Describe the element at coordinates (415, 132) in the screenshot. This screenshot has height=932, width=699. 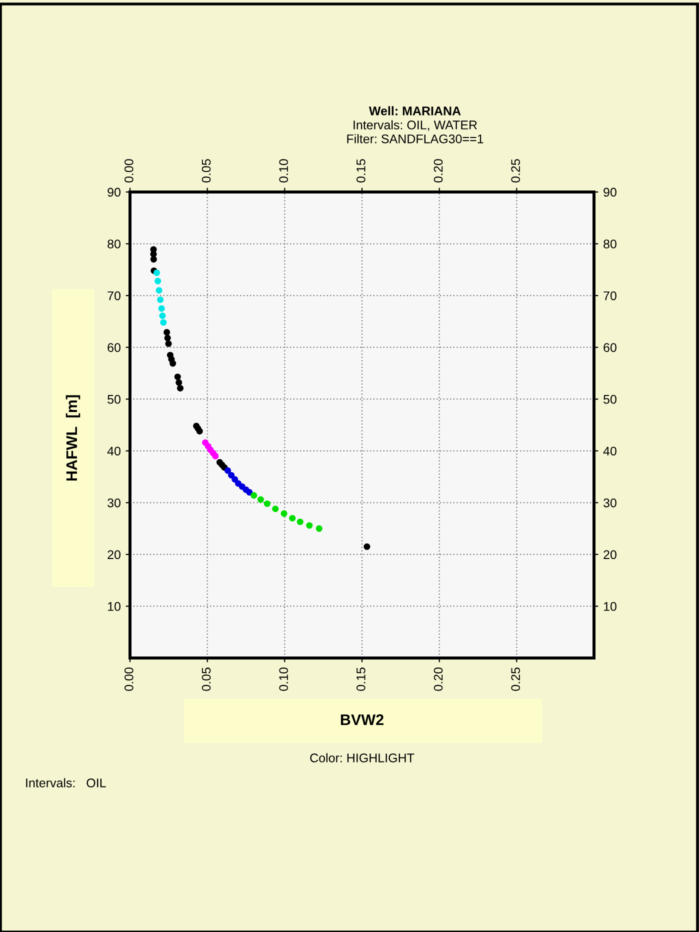
I see `chart-subtitle: Intervals: OIL, WATER Filter: SANDFLAG30==1` at that location.